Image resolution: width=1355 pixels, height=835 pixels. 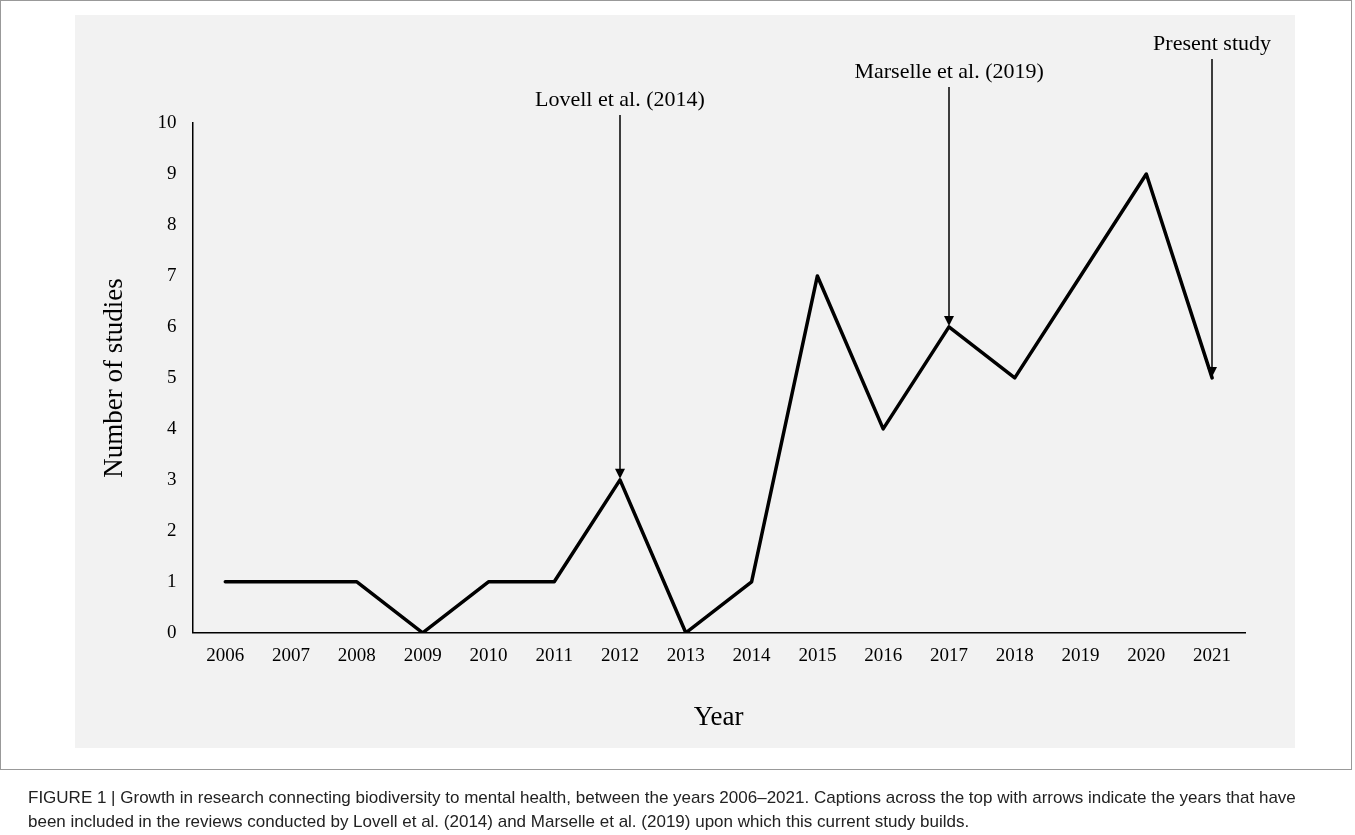 I want to click on y-tick-label: 5, so click(x=171, y=376).